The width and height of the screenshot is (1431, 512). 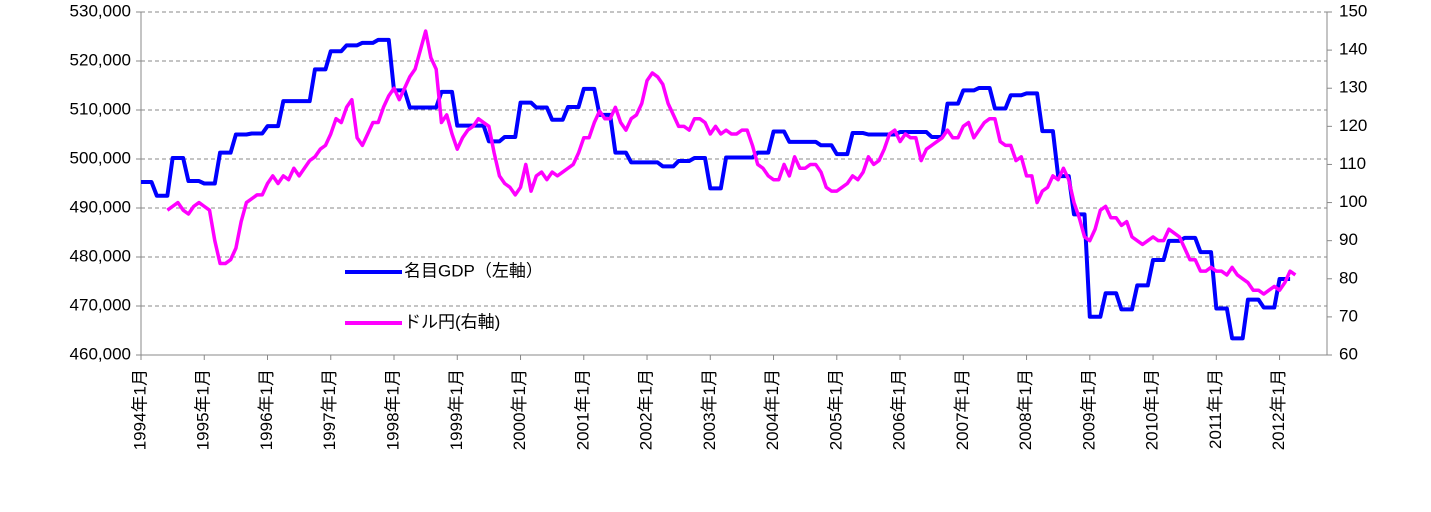 What do you see at coordinates (1088, 409) in the screenshot?
I see `x-tick-label: 2009年1月` at bounding box center [1088, 409].